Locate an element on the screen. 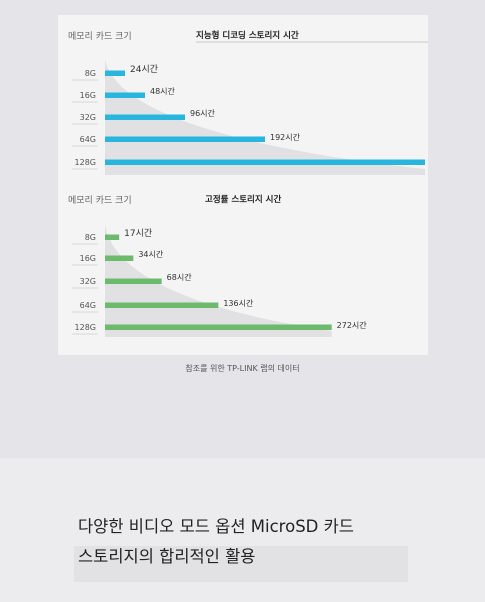 Image resolution: width=485 pixels, height=602 pixels. headline-highlight is located at coordinates (241, 564).